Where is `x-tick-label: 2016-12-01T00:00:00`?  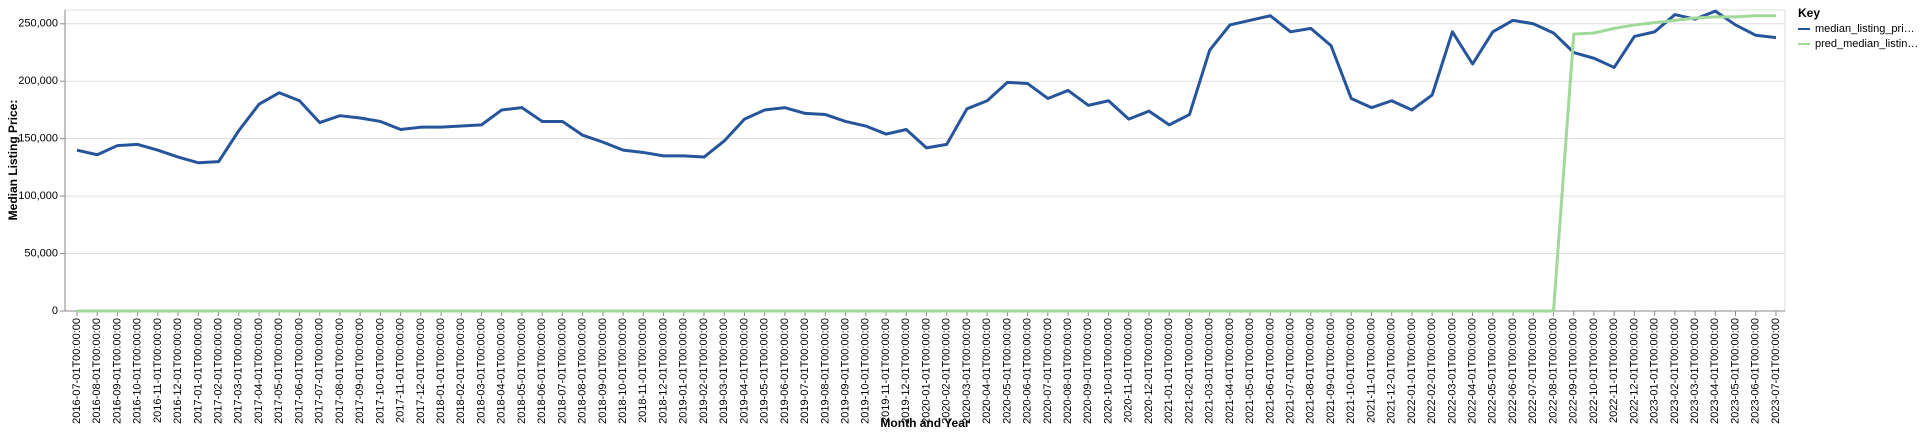
x-tick-label: 2016-12-01T00:00:00 is located at coordinates (178, 371).